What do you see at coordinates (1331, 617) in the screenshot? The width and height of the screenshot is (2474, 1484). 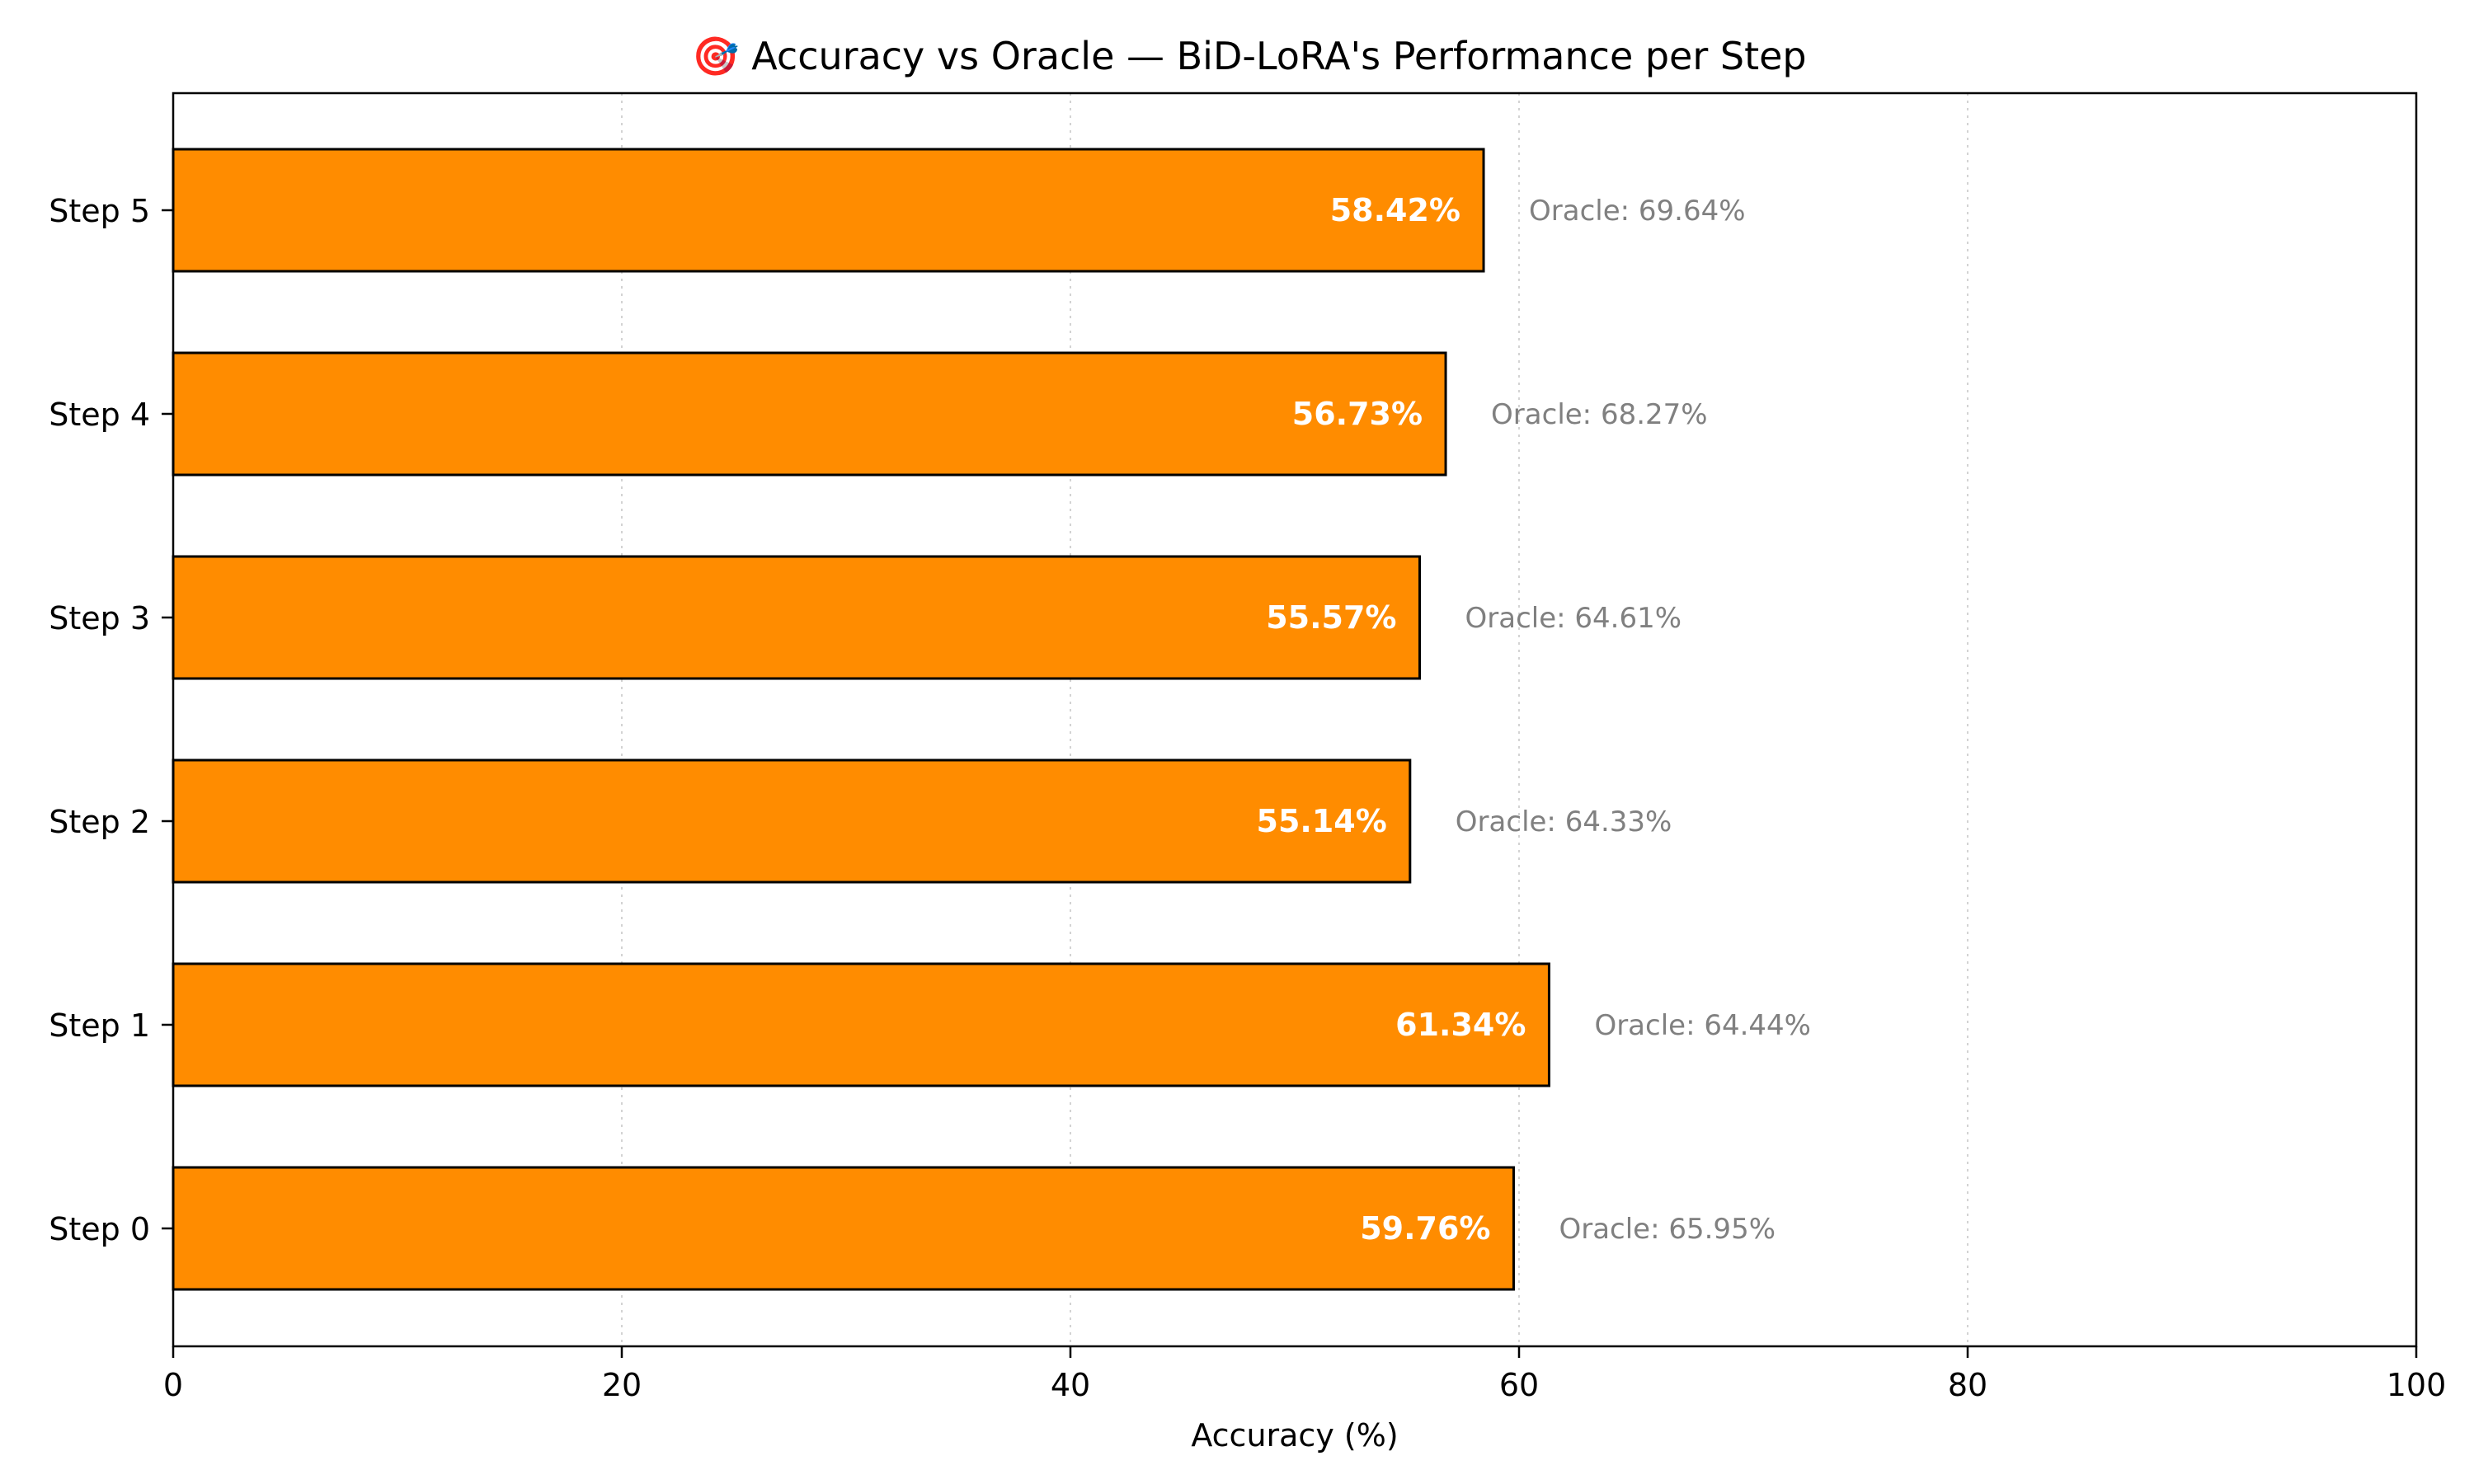 I see `value-label: 55.57%` at bounding box center [1331, 617].